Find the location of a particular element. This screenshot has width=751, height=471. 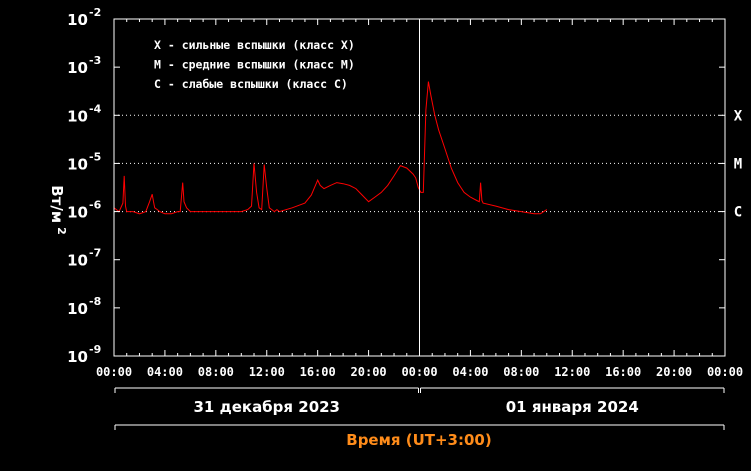

day-bands: 31 декабря 2023 01 января 2024 is located at coordinates (419, 408).